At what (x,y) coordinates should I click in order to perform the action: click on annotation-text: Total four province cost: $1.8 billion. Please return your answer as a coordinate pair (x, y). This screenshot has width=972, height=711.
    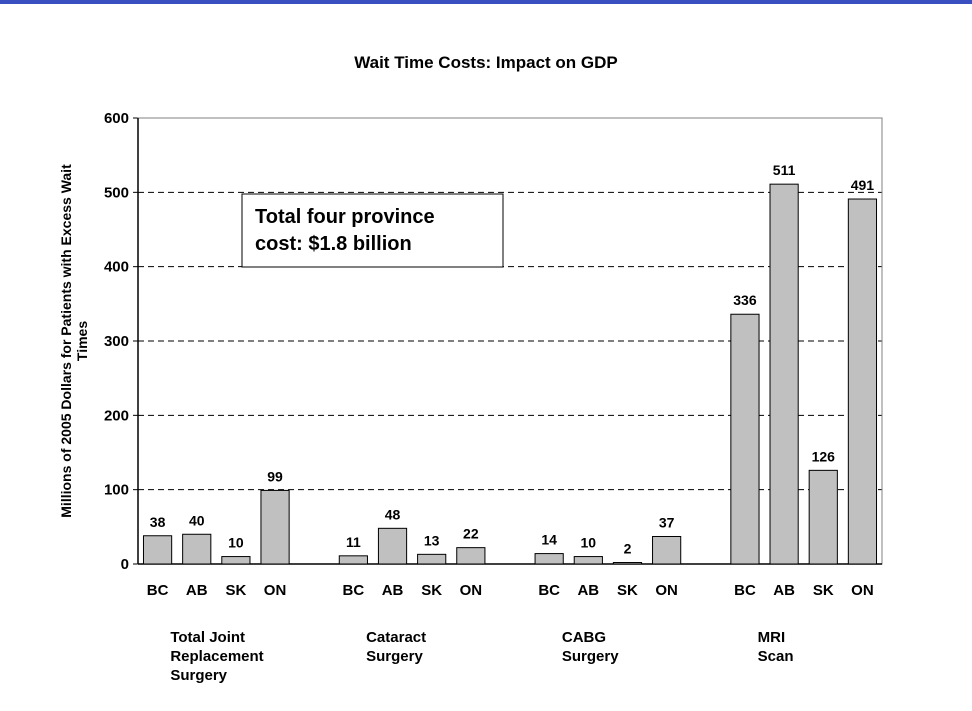
    Looking at the image, I should click on (345, 230).